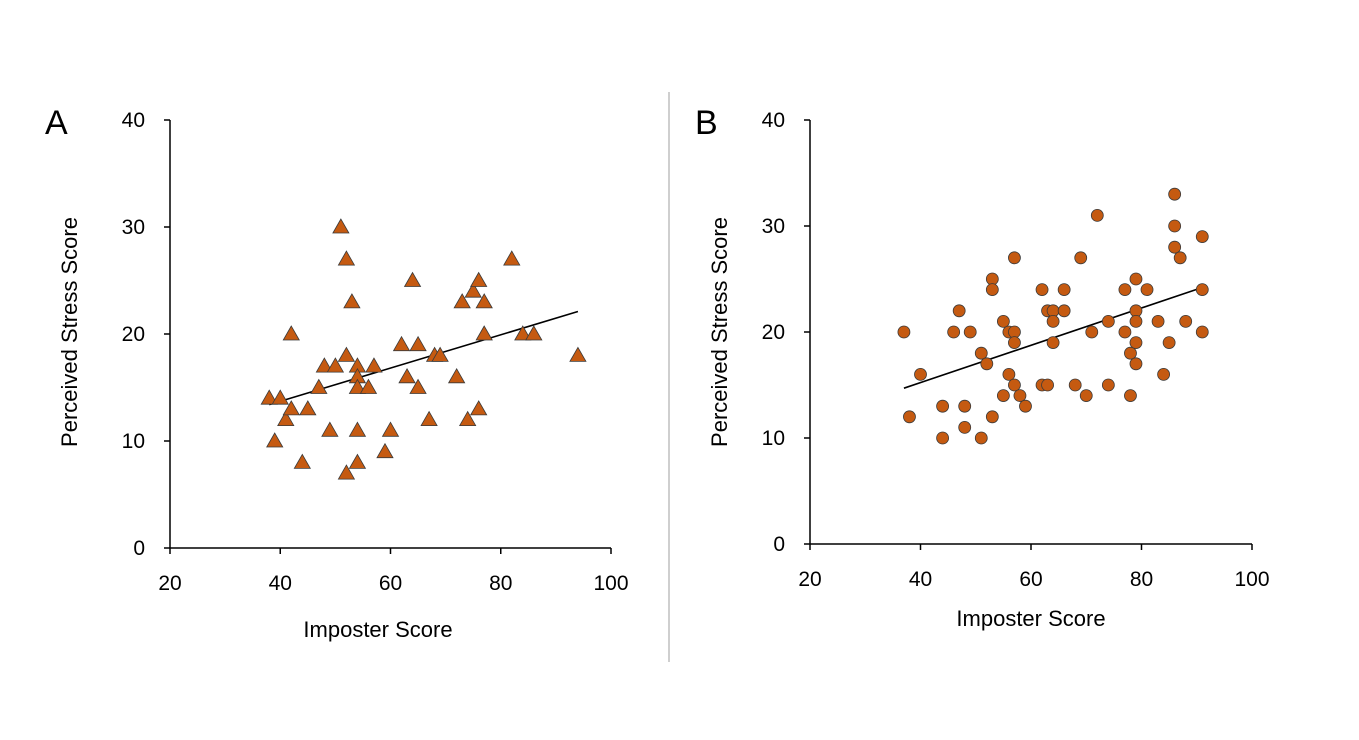 The image size is (1359, 740). I want to click on y-tick-label-b: 0, so click(779, 544).